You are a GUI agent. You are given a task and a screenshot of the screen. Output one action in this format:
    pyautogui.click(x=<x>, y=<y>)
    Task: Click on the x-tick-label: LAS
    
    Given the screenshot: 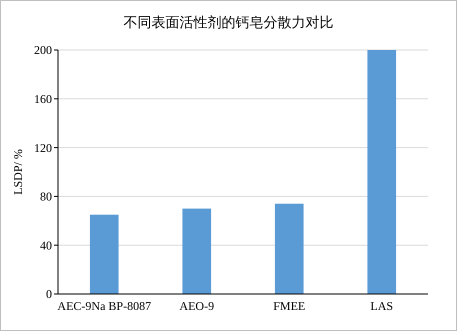 What is the action you would take?
    pyautogui.click(x=382, y=306)
    